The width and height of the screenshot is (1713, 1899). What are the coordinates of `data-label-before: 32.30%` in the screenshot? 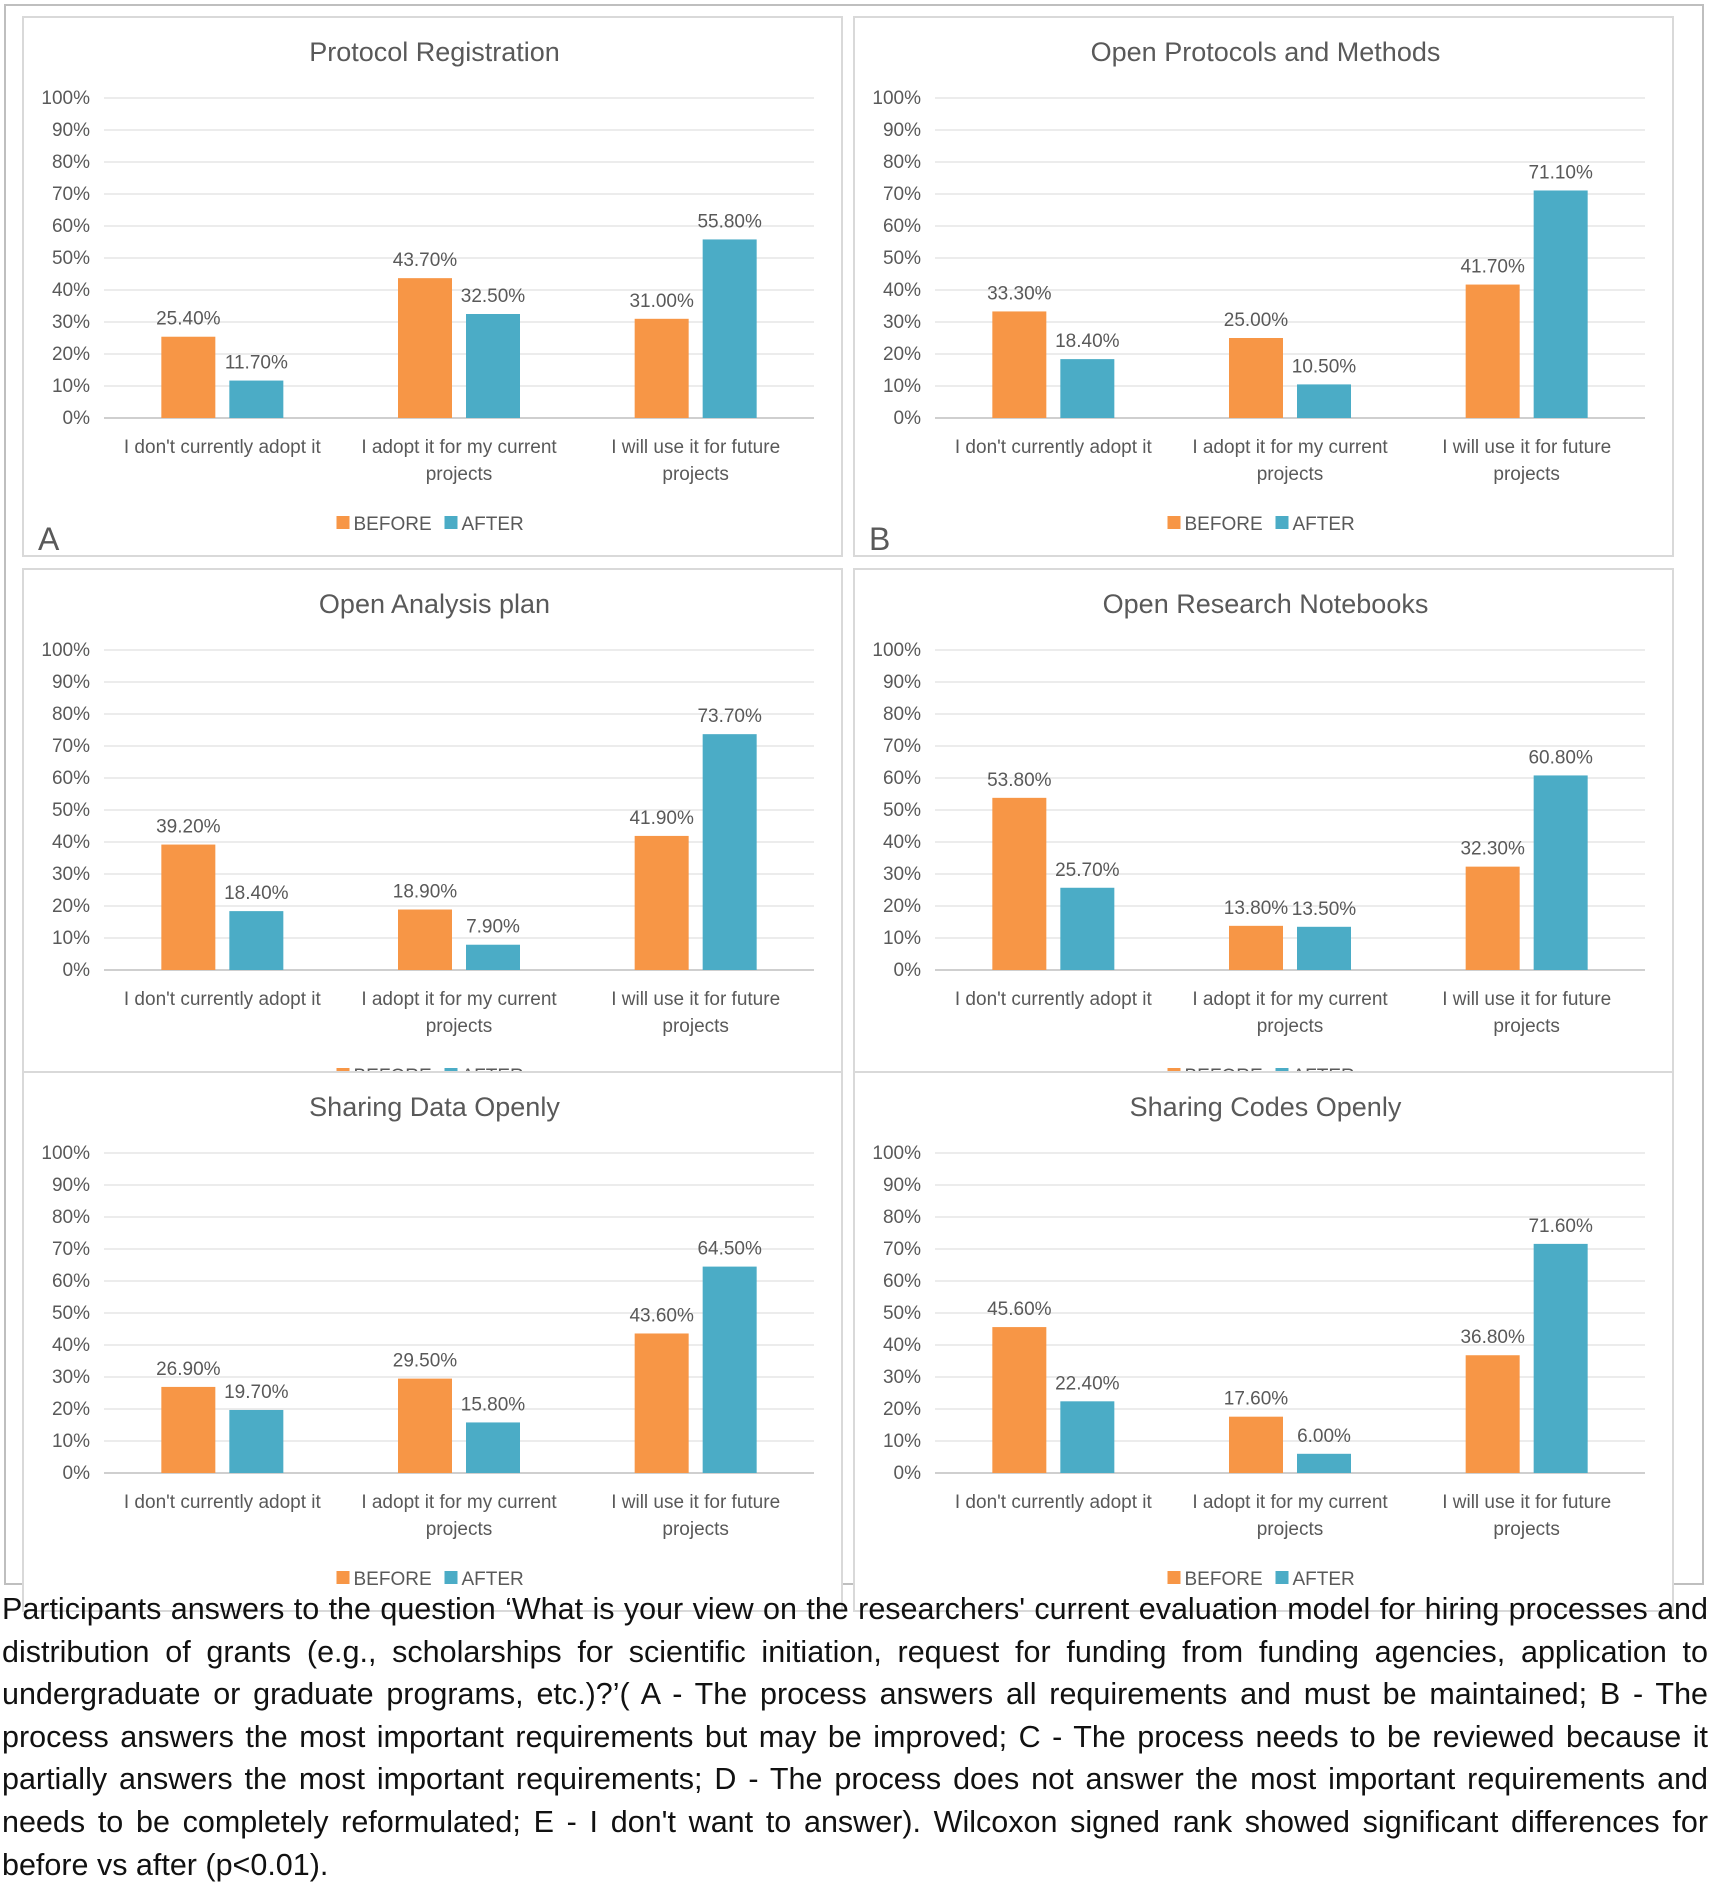 It's located at (1492, 849).